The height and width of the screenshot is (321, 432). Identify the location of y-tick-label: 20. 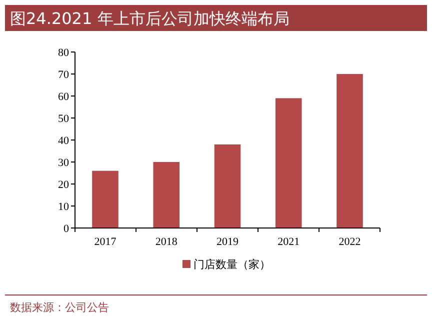
(64, 184).